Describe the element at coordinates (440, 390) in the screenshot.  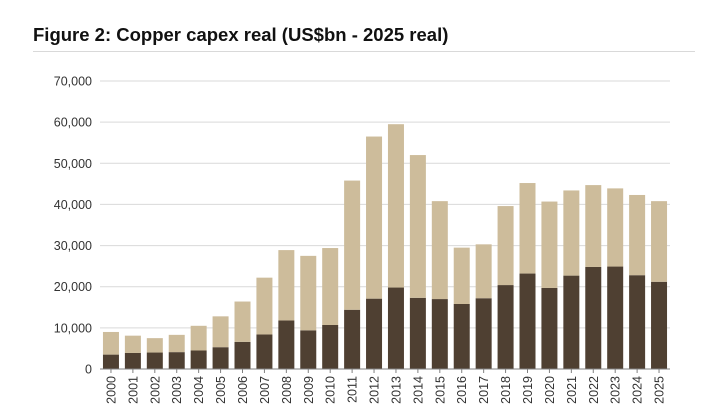
I see `x-tick-label: 2015` at that location.